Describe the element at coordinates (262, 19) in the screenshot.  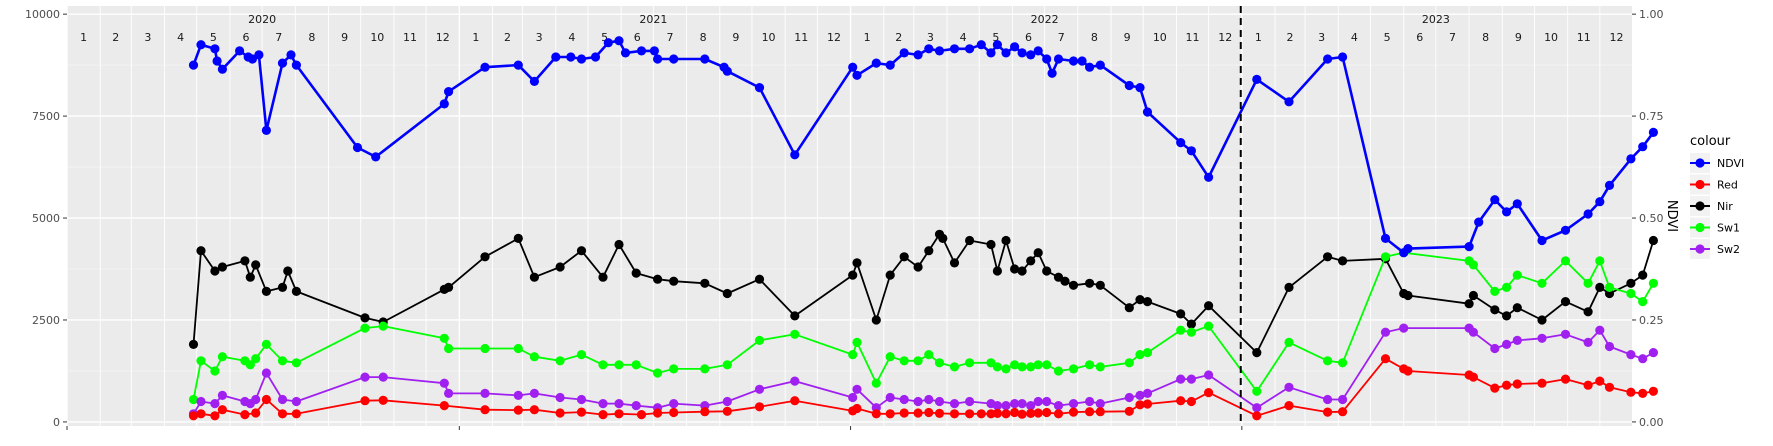
I see `year-label: 2020` at that location.